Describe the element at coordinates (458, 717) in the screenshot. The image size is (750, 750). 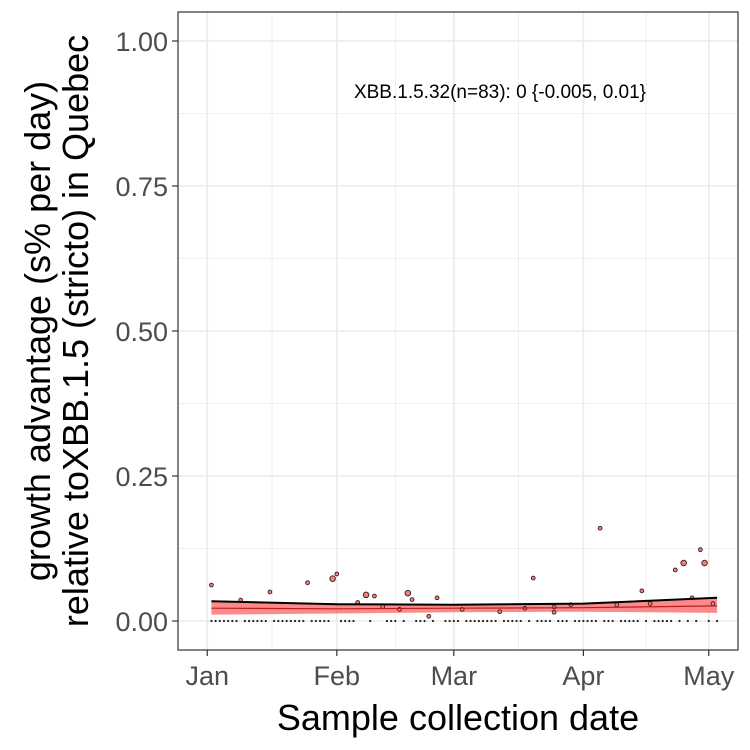
I see `x-axis-title: Sample collection date` at that location.